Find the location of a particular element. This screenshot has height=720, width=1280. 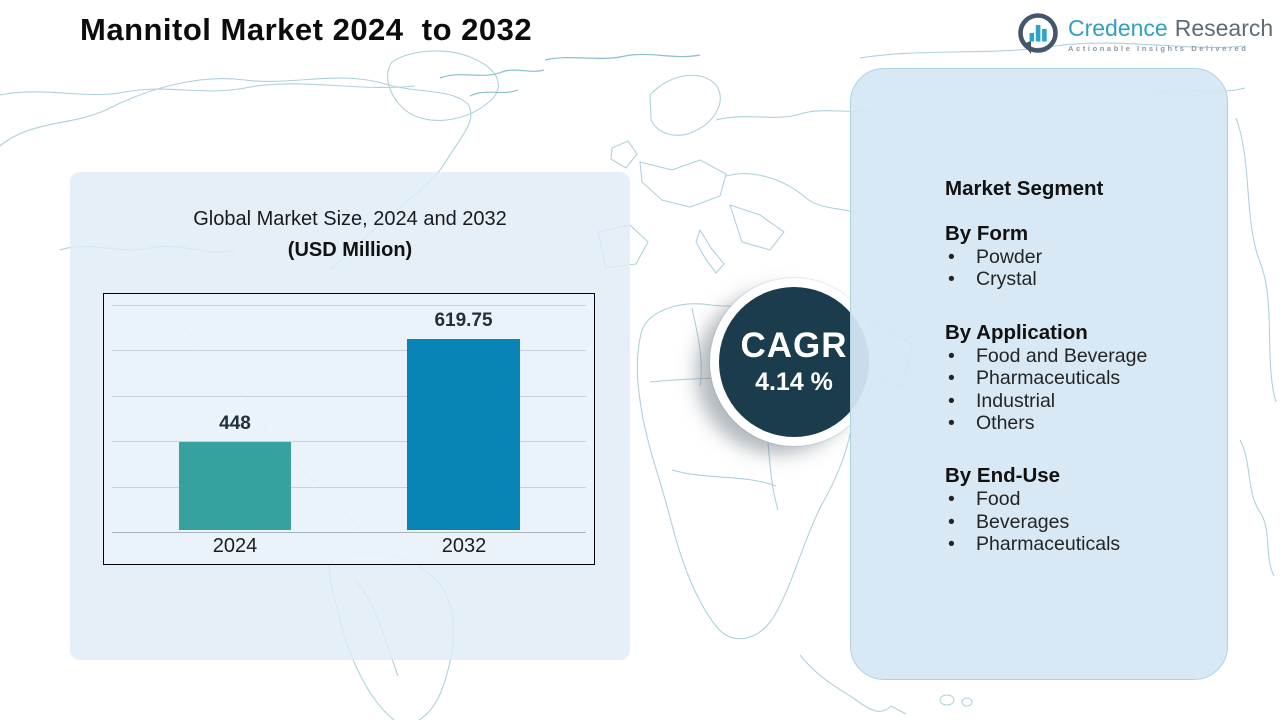

x-axis-label-2024: 2024 is located at coordinates (235, 546).